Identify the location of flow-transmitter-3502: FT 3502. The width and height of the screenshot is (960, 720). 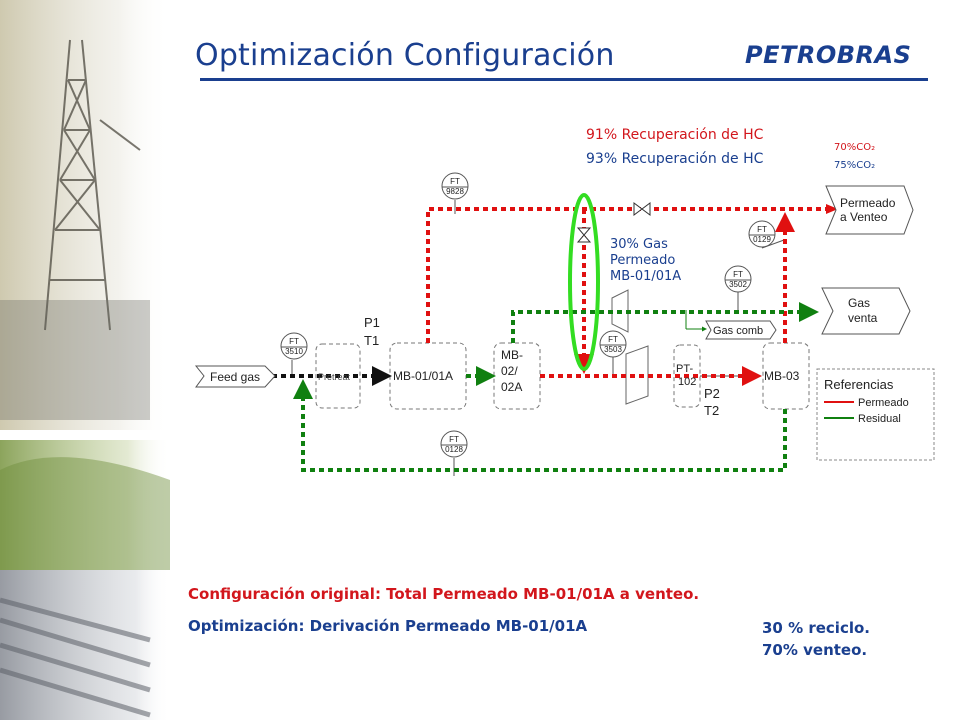
(738, 279).